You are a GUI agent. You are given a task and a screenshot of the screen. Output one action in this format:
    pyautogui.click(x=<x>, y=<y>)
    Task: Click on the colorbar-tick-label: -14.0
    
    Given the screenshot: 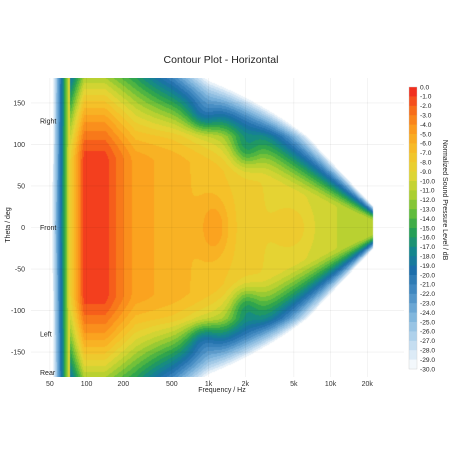 What is the action you would take?
    pyautogui.click(x=427, y=219)
    